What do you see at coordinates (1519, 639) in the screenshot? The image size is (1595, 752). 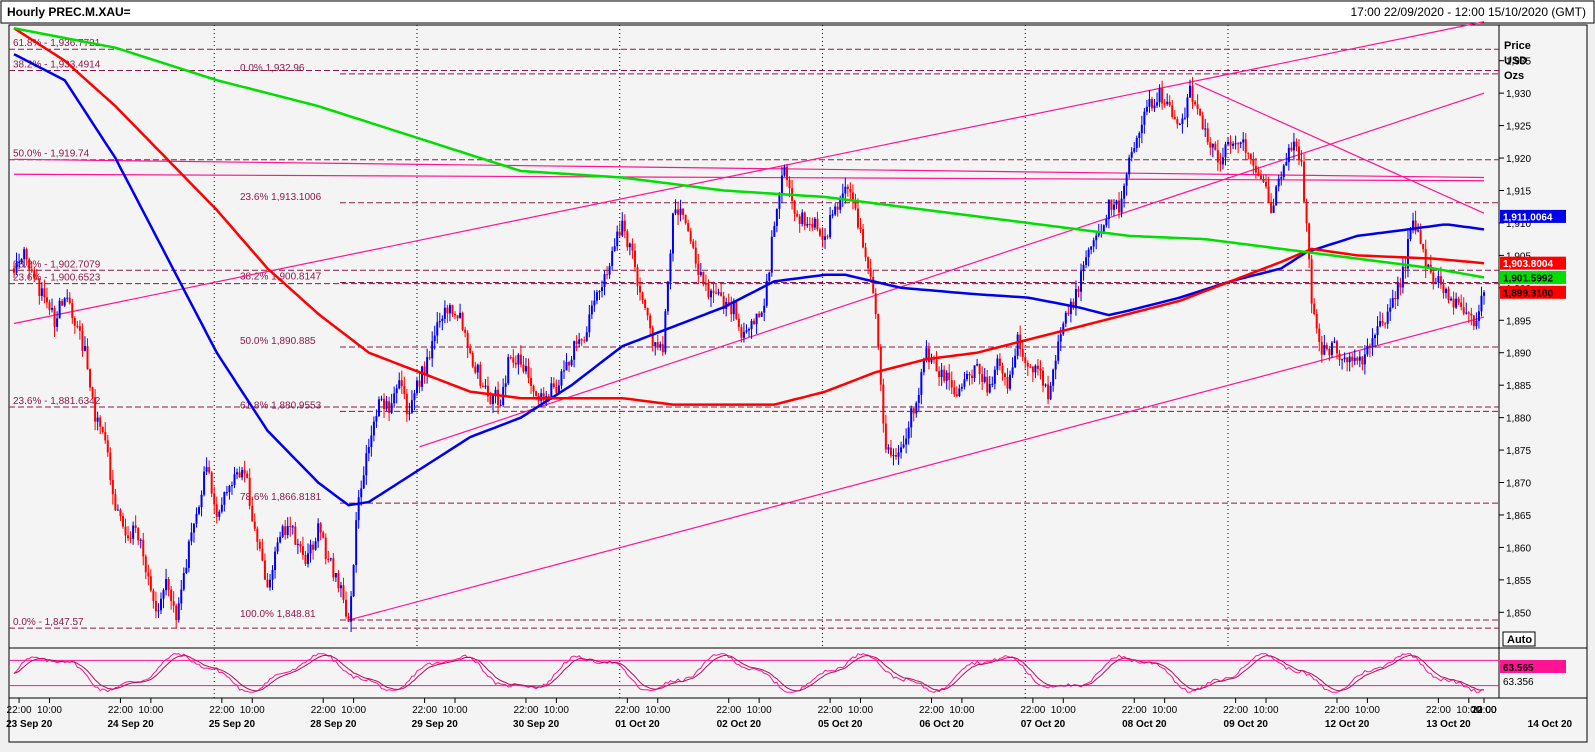 I see `auto-scale-button` at bounding box center [1519, 639].